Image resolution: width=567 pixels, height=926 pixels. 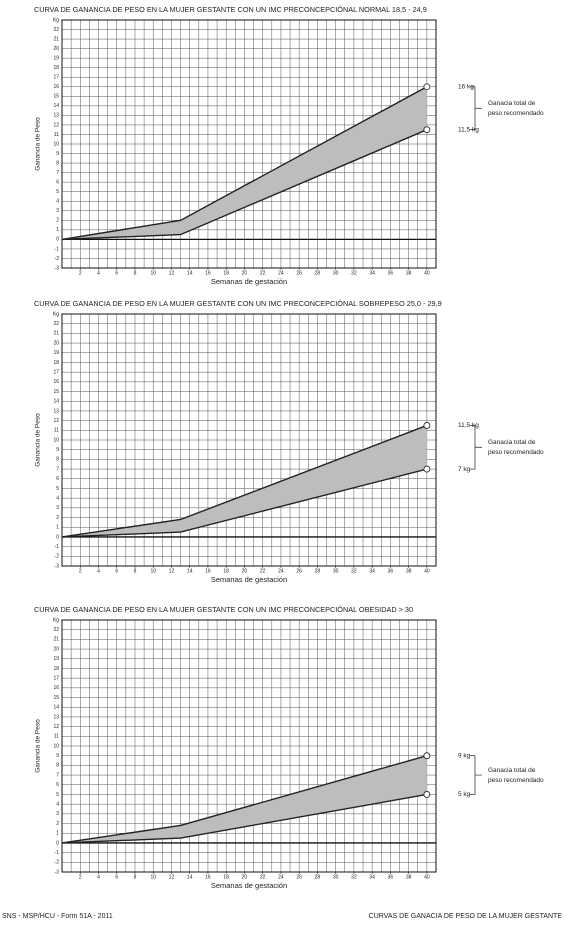 I want to click on y-tick-label: -2, so click(x=57, y=863).